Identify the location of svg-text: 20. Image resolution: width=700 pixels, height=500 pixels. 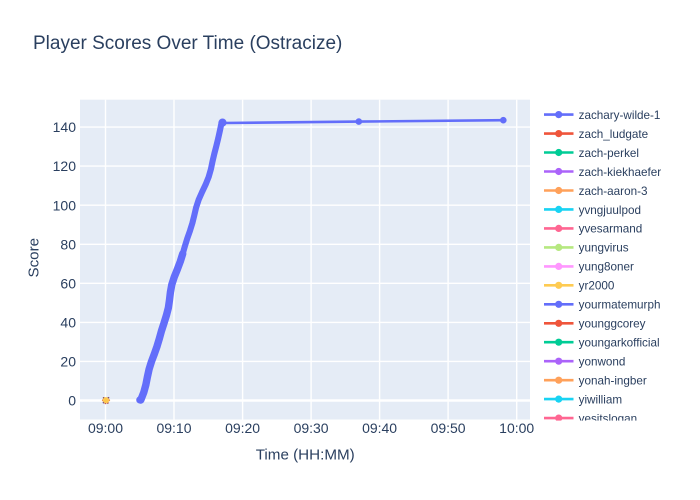
(68, 362).